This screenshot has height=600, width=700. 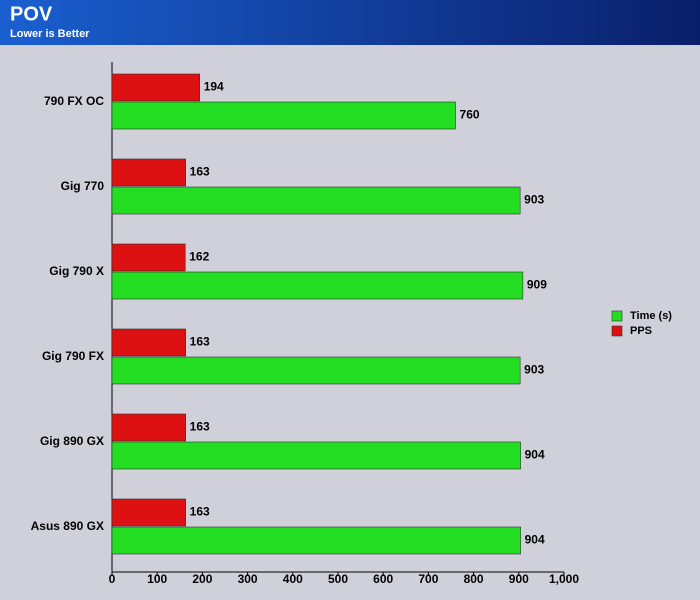 I want to click on legend-label: PPS, so click(x=641, y=331).